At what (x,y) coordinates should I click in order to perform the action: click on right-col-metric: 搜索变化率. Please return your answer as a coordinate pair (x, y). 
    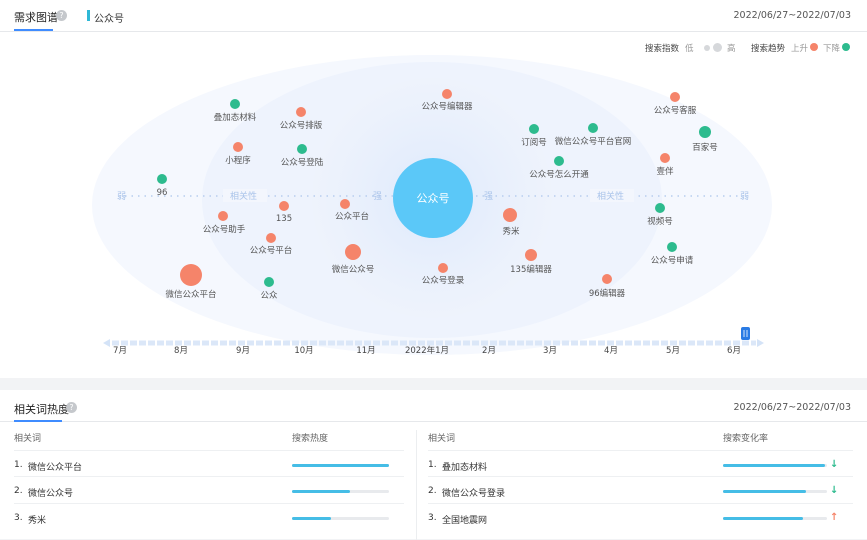
    Looking at the image, I should click on (746, 439).